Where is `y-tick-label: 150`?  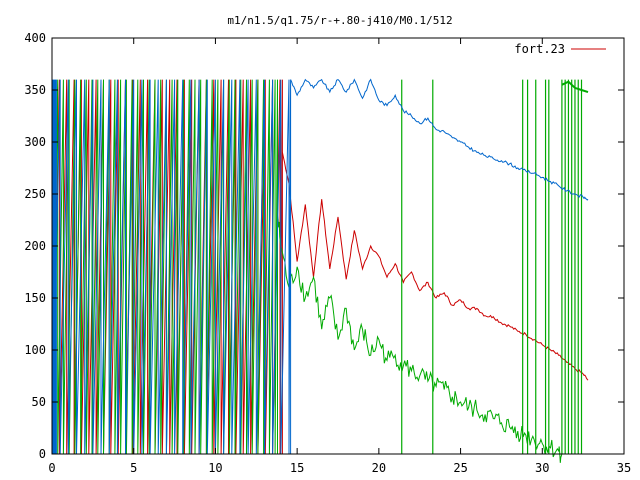
y-tick-label: 150 is located at coordinates (35, 298).